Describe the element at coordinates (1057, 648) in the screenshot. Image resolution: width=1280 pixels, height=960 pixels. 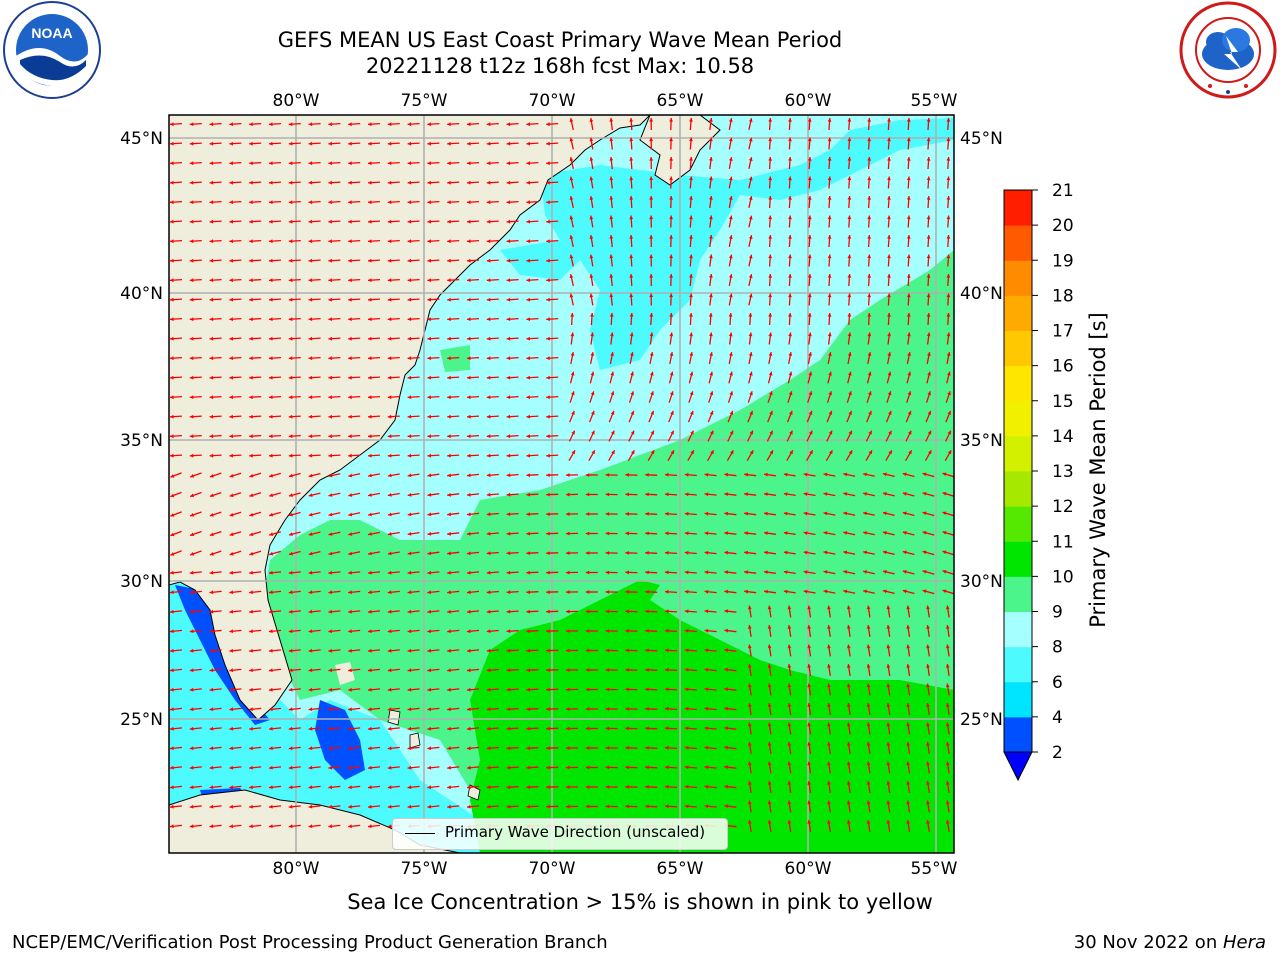
I see `colorbar-tick-label: 8` at that location.